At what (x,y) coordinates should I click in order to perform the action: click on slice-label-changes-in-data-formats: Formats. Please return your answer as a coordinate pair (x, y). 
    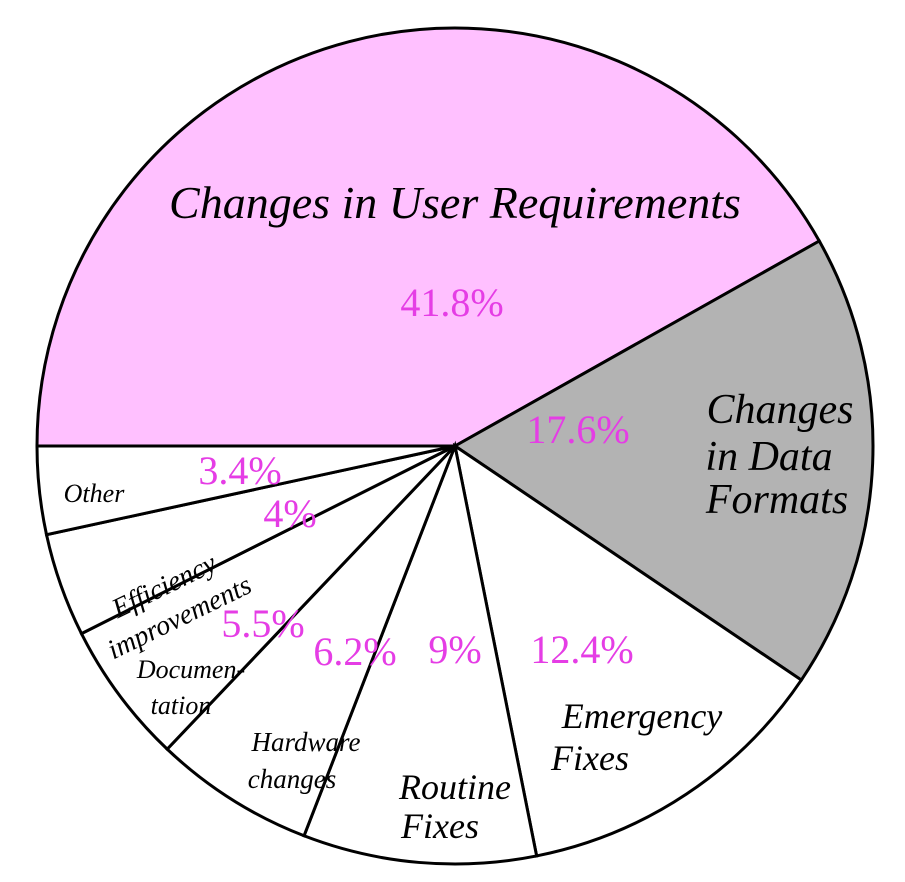
    Looking at the image, I should click on (776, 500).